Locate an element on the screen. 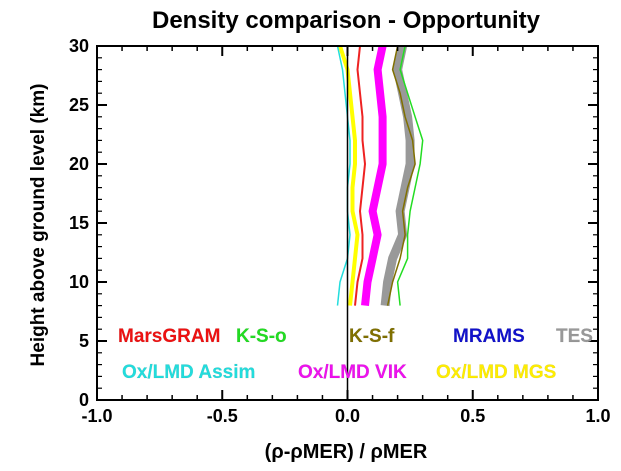 The image size is (621, 471). legend-entry-k-s-o: K-S-o is located at coordinates (261, 336).